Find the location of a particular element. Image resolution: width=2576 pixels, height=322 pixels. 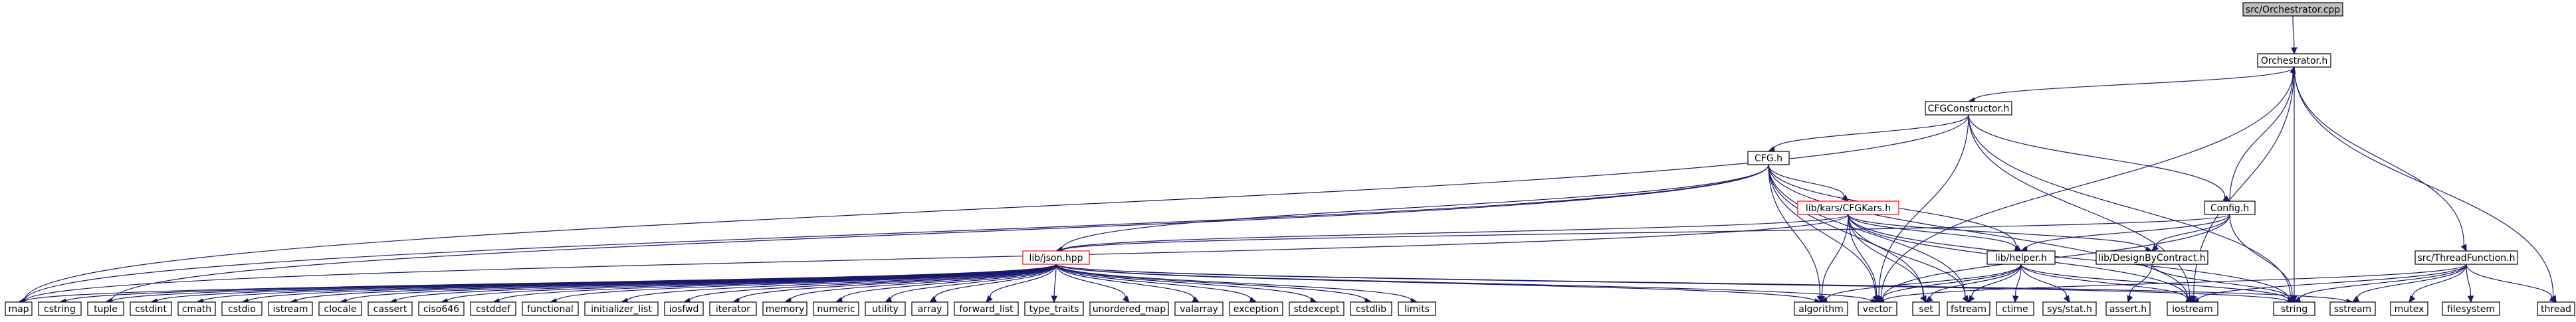

node-cstdio: cstdio is located at coordinates (242, 308).